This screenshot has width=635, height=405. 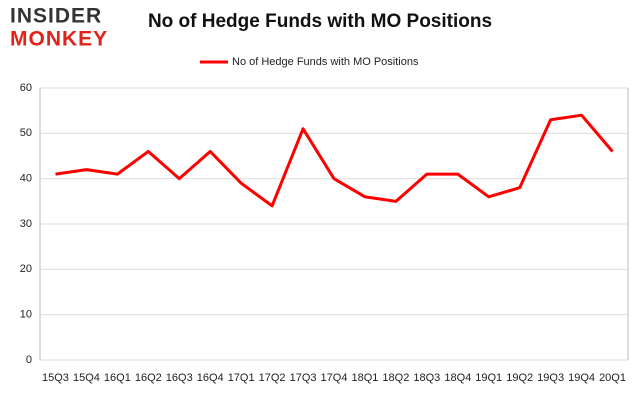 I want to click on x-tick-label: 19Q3, so click(x=550, y=378).